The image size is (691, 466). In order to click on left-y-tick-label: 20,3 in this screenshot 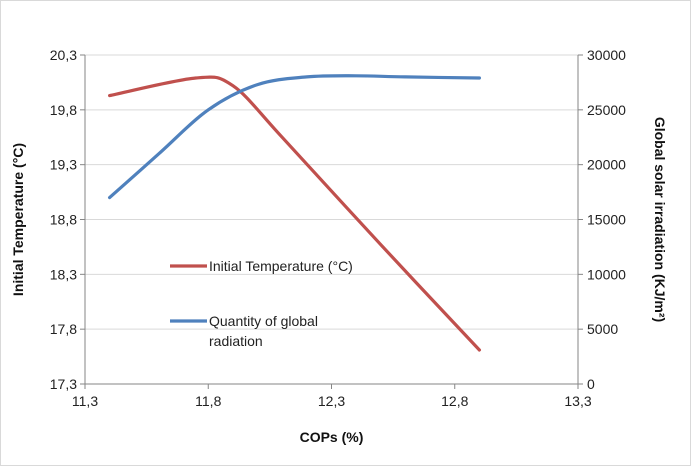, I will do `click(63, 55)`.